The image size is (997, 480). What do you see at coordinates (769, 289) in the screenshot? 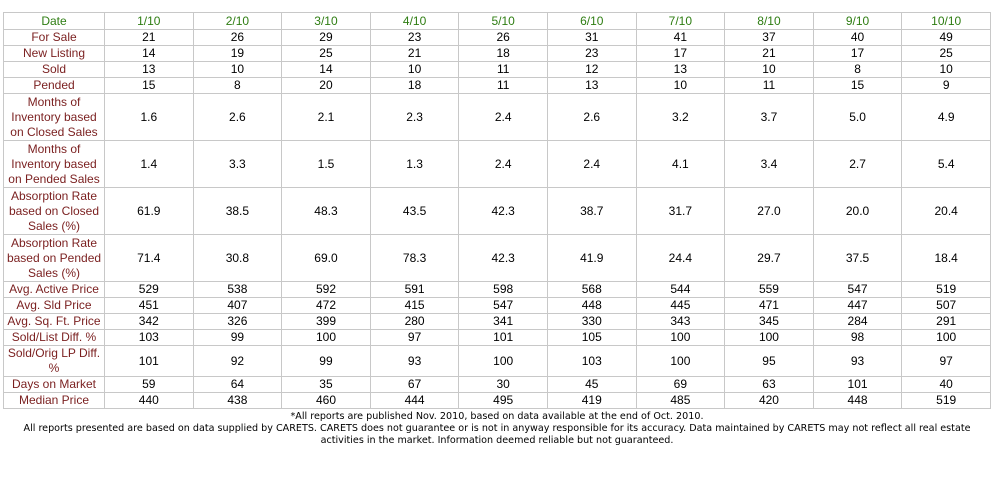
I see `cell: 559` at bounding box center [769, 289].